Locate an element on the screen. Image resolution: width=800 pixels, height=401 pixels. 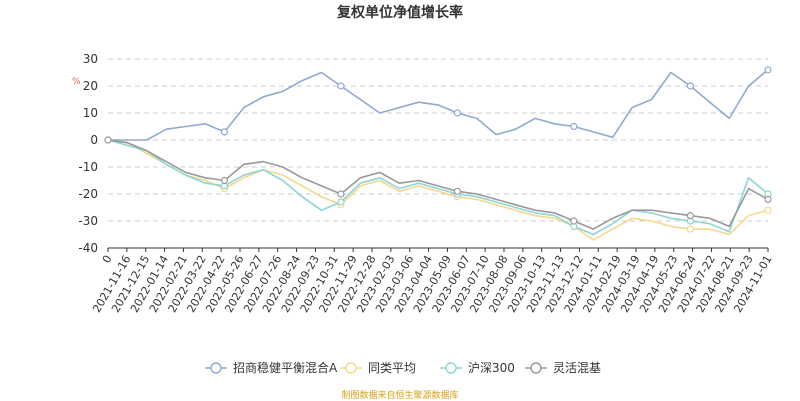
y-tick-label: 20 is located at coordinates (90, 86).